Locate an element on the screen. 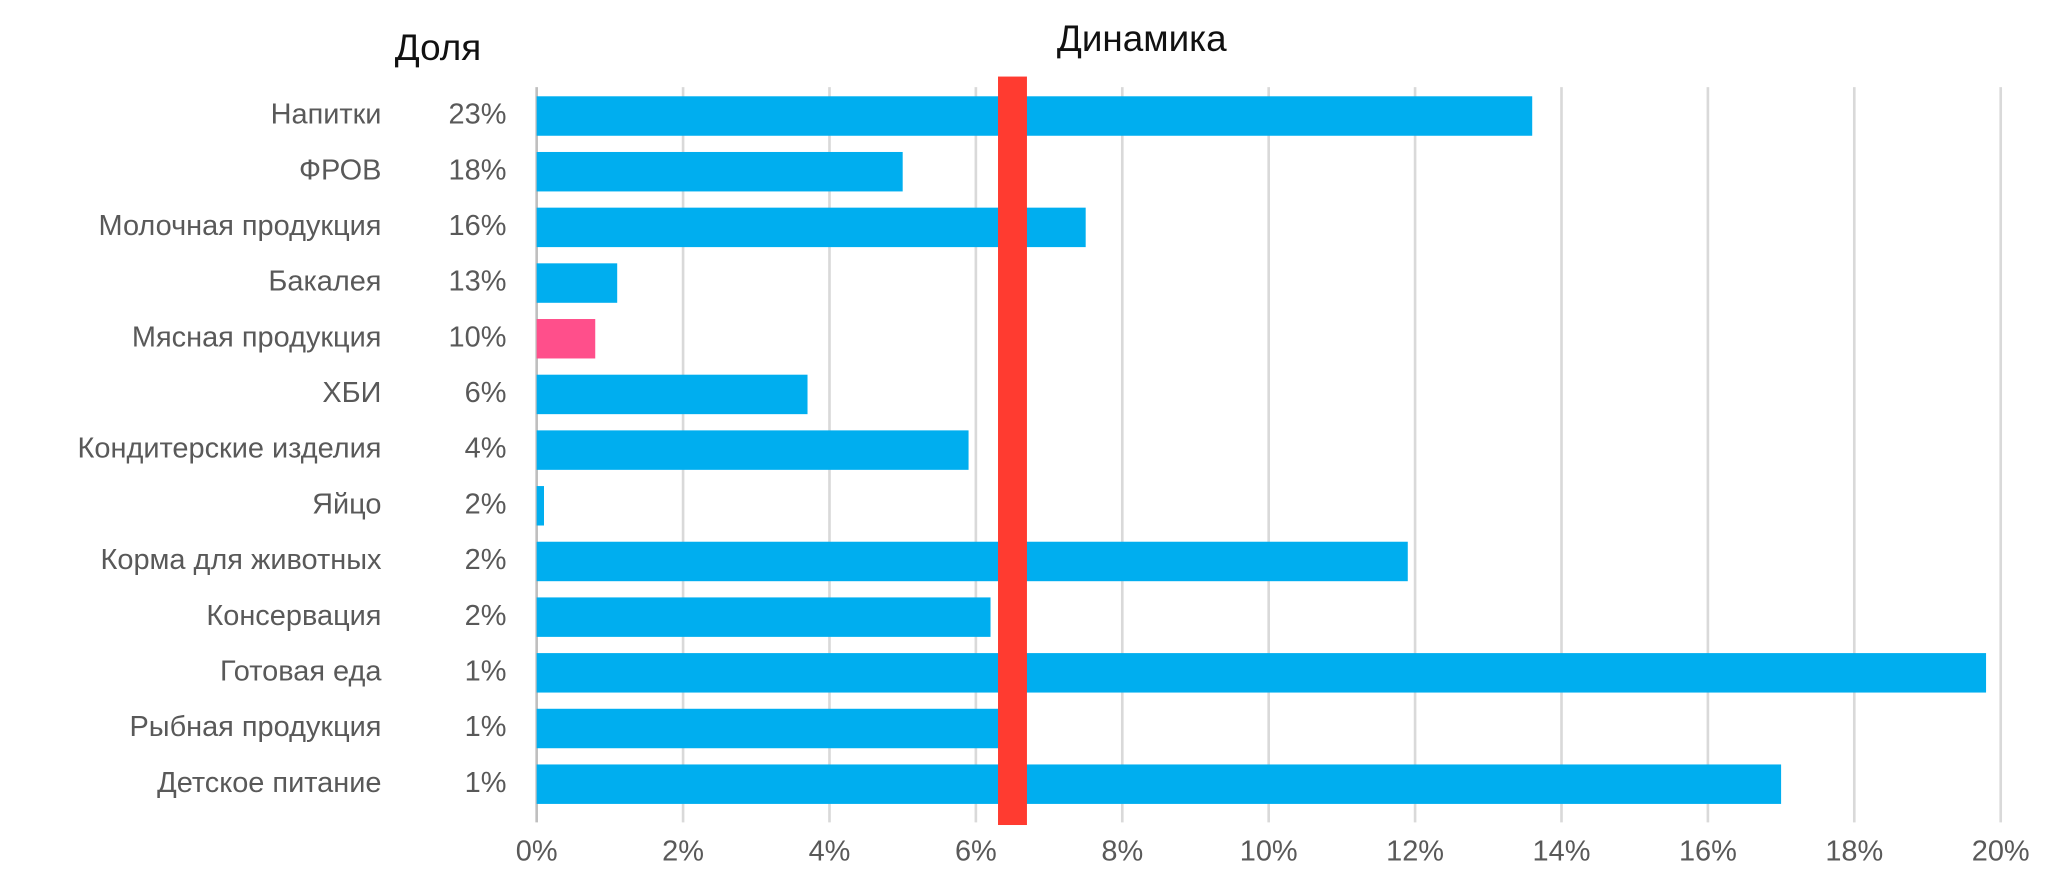  category-label: Кондитерские изделия is located at coordinates (230, 449).